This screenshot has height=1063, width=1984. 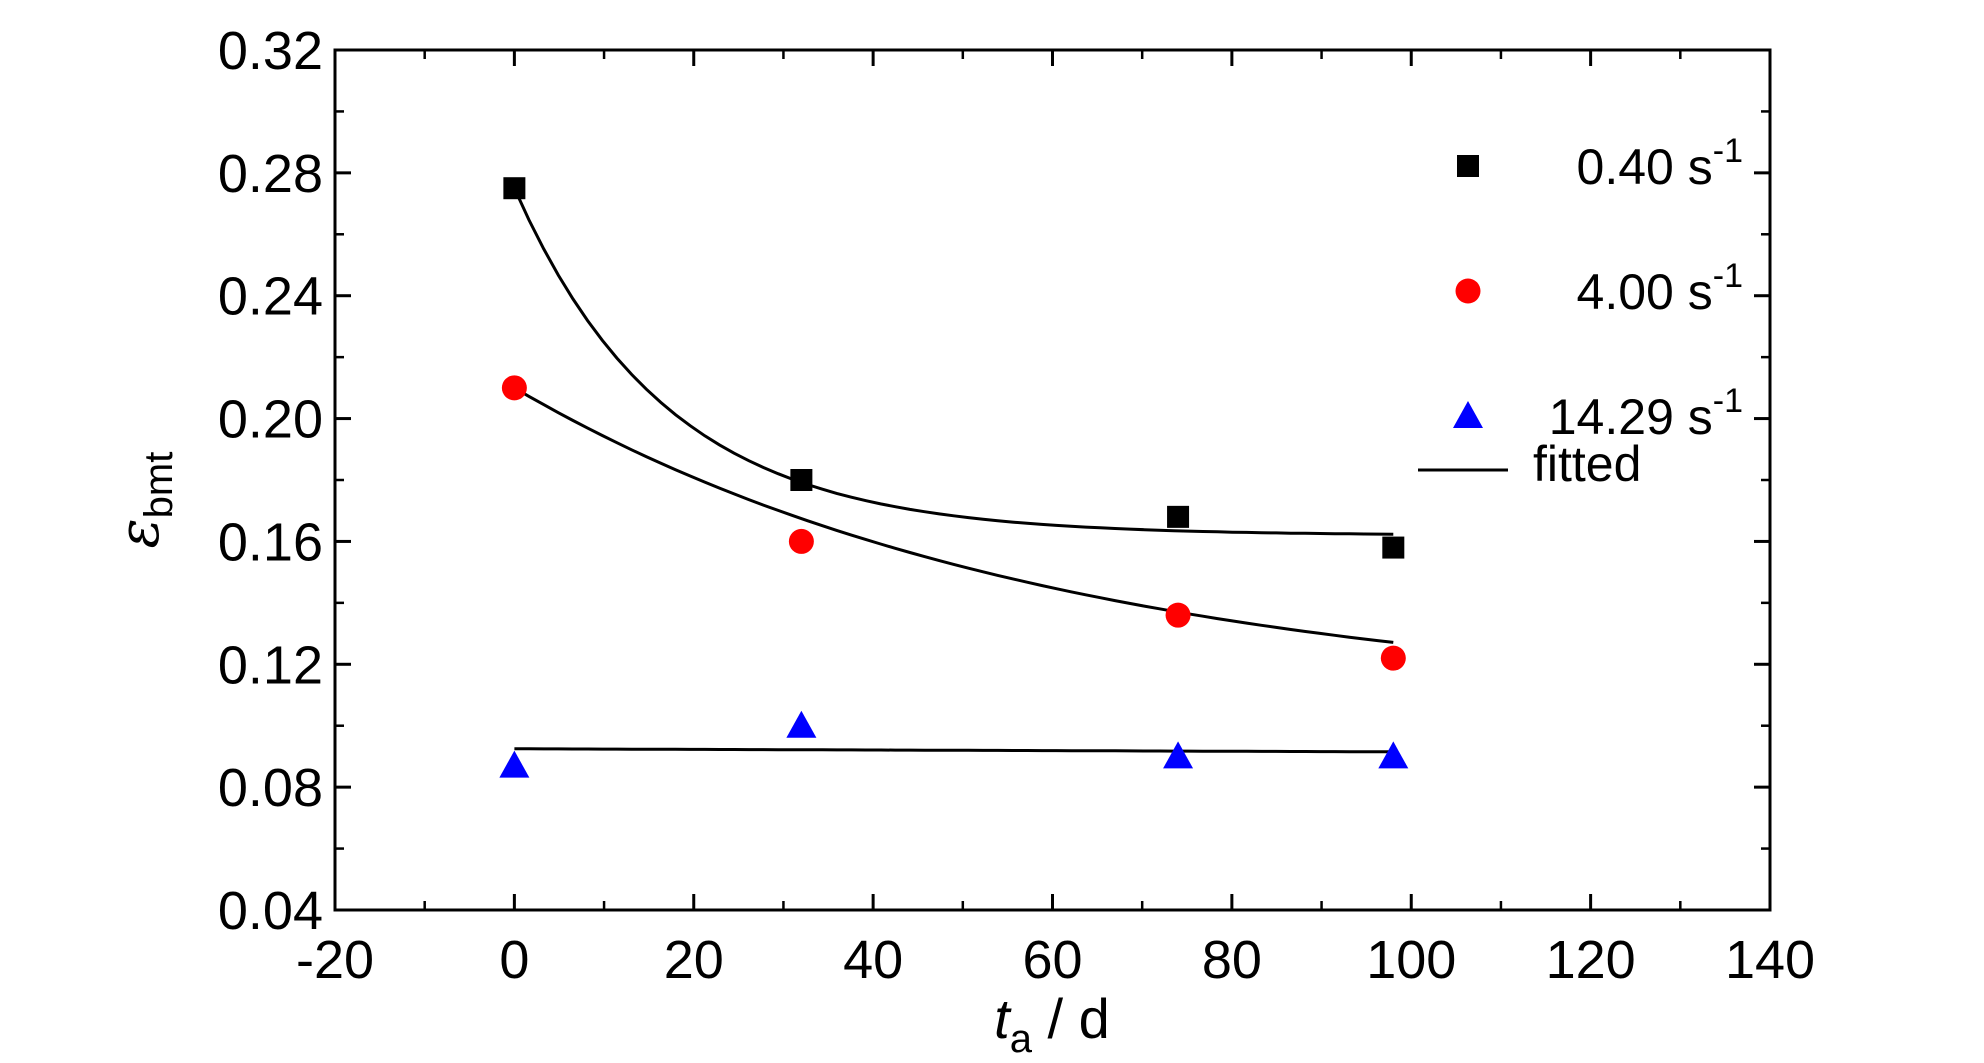 What do you see at coordinates (1587, 464) in the screenshot?
I see `legend-fit-label: fitted` at bounding box center [1587, 464].